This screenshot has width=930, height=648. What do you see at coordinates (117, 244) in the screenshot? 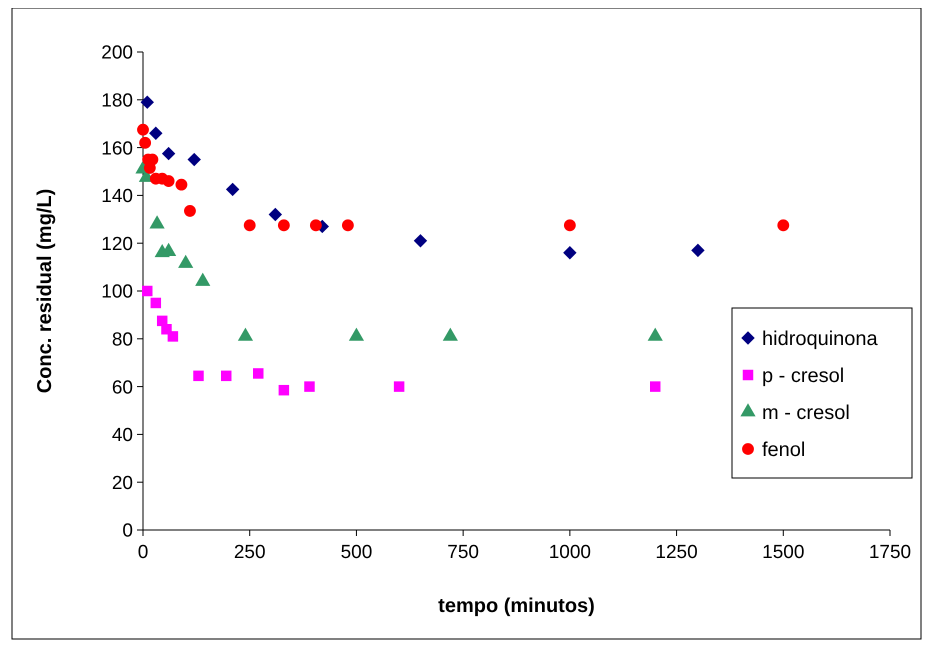
I see `y-tick-label: 120` at bounding box center [117, 244].